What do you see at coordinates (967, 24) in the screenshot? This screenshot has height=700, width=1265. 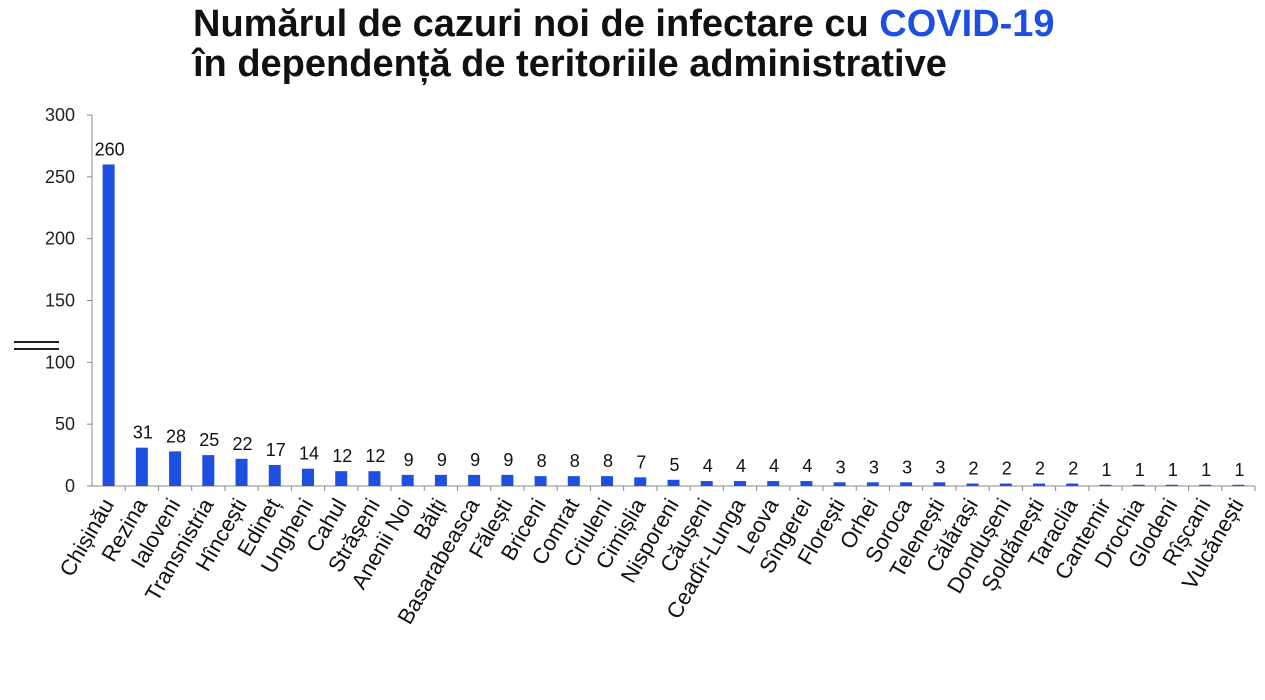 I see `title-accent: COVID-19` at bounding box center [967, 24].